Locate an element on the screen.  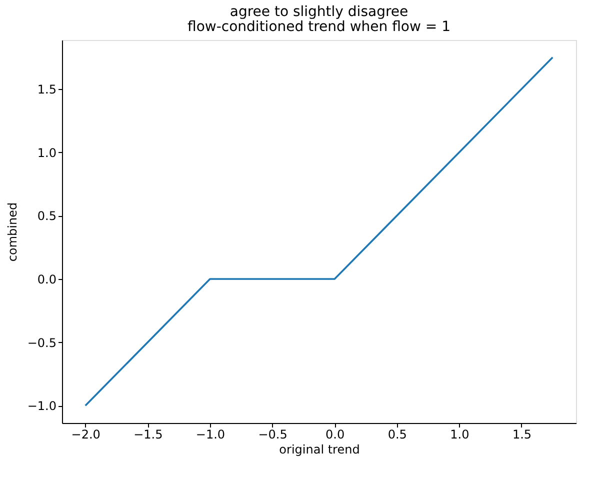
x-axis-title: original trend is located at coordinates (319, 449).